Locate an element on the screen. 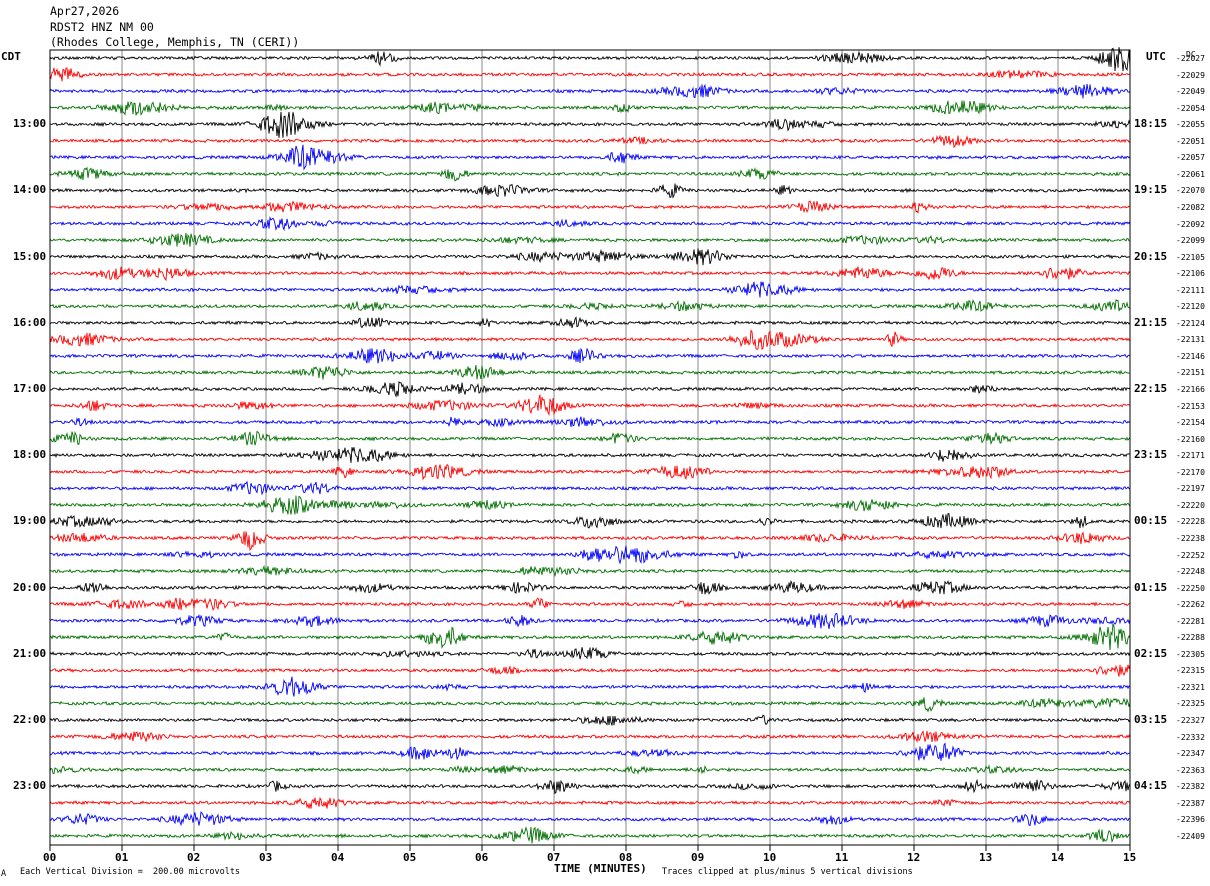  dc-offset-label: -22382 is located at coordinates (1190, 787).